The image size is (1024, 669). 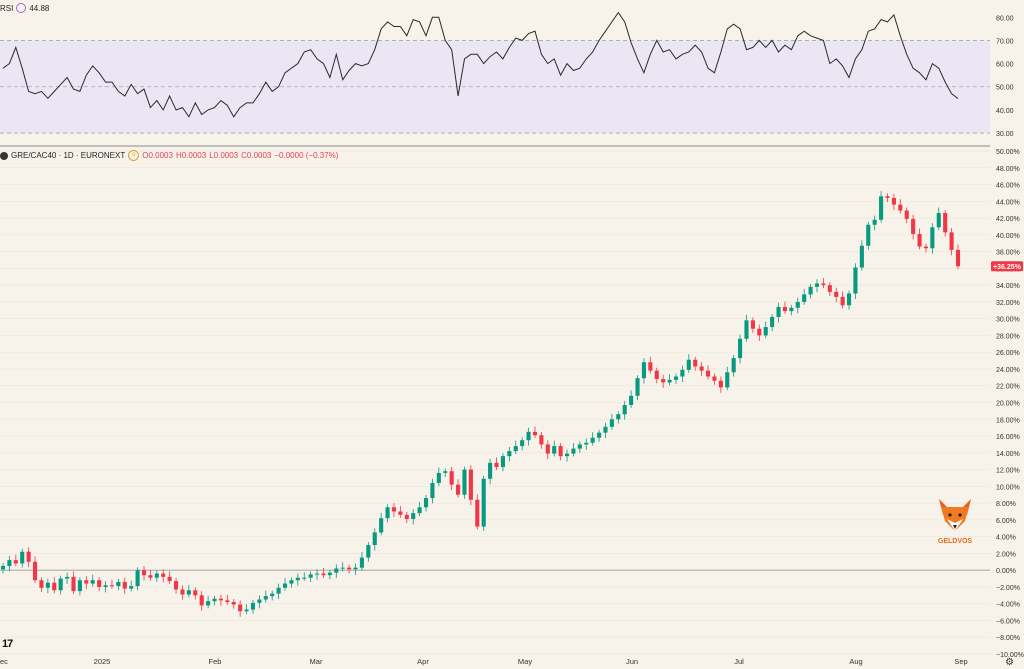 What do you see at coordinates (484, 661) in the screenshot?
I see `time-axis: ec 2025 Feb Mar Apr May Jun Jul Aug Sep` at bounding box center [484, 661].